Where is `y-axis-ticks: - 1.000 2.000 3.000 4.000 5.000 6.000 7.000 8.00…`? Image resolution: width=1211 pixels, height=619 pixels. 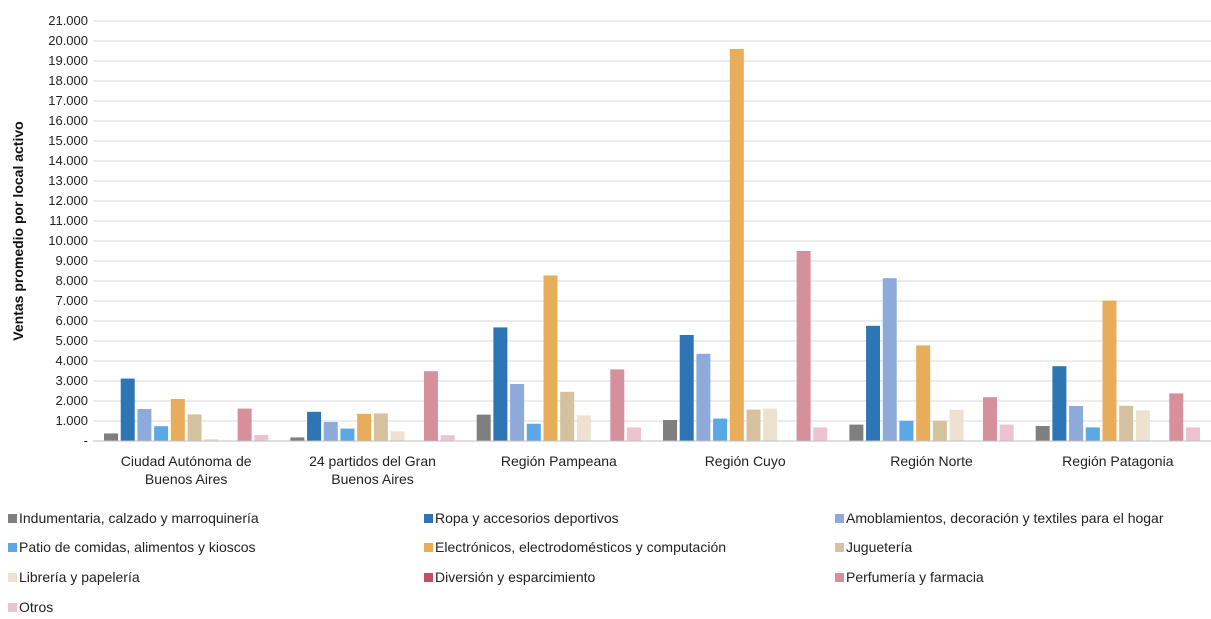
y-axis-ticks: - 1.000 2.000 3.000 4.000 5.000 6.000 7.000 8.00… is located at coordinates (68, 230).